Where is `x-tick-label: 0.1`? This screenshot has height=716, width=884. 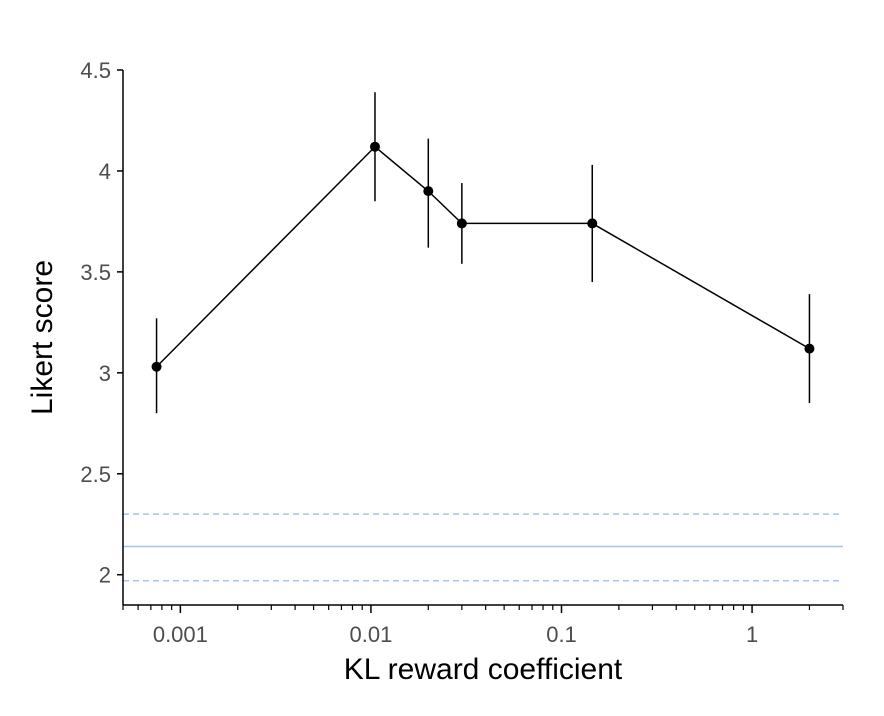
x-tick-label: 0.1 is located at coordinates (561, 634).